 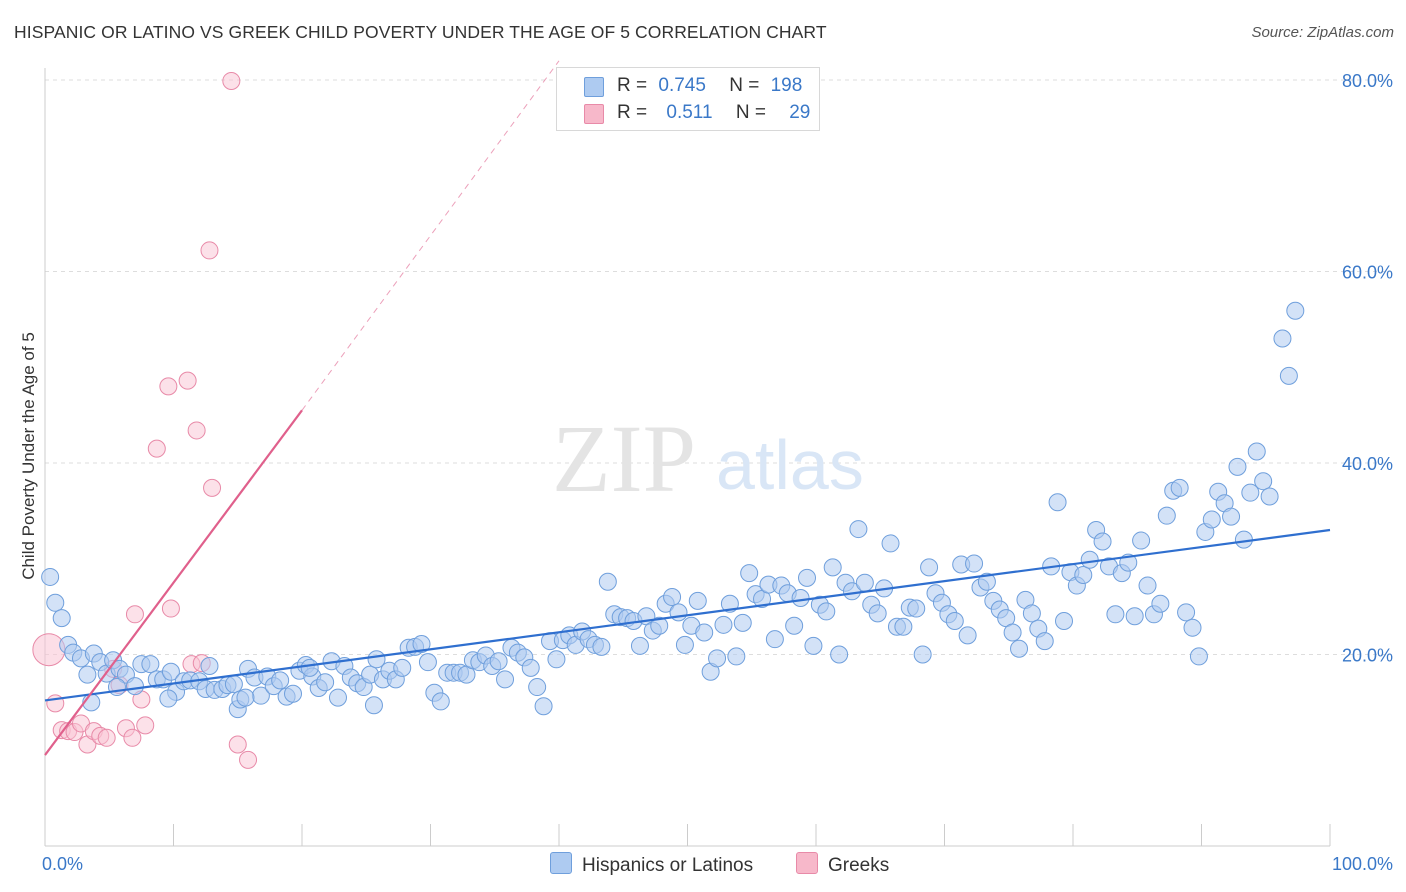 What do you see at coordinates (624, 458) in the screenshot?
I see `watermark-zip: ZIP` at bounding box center [624, 458].